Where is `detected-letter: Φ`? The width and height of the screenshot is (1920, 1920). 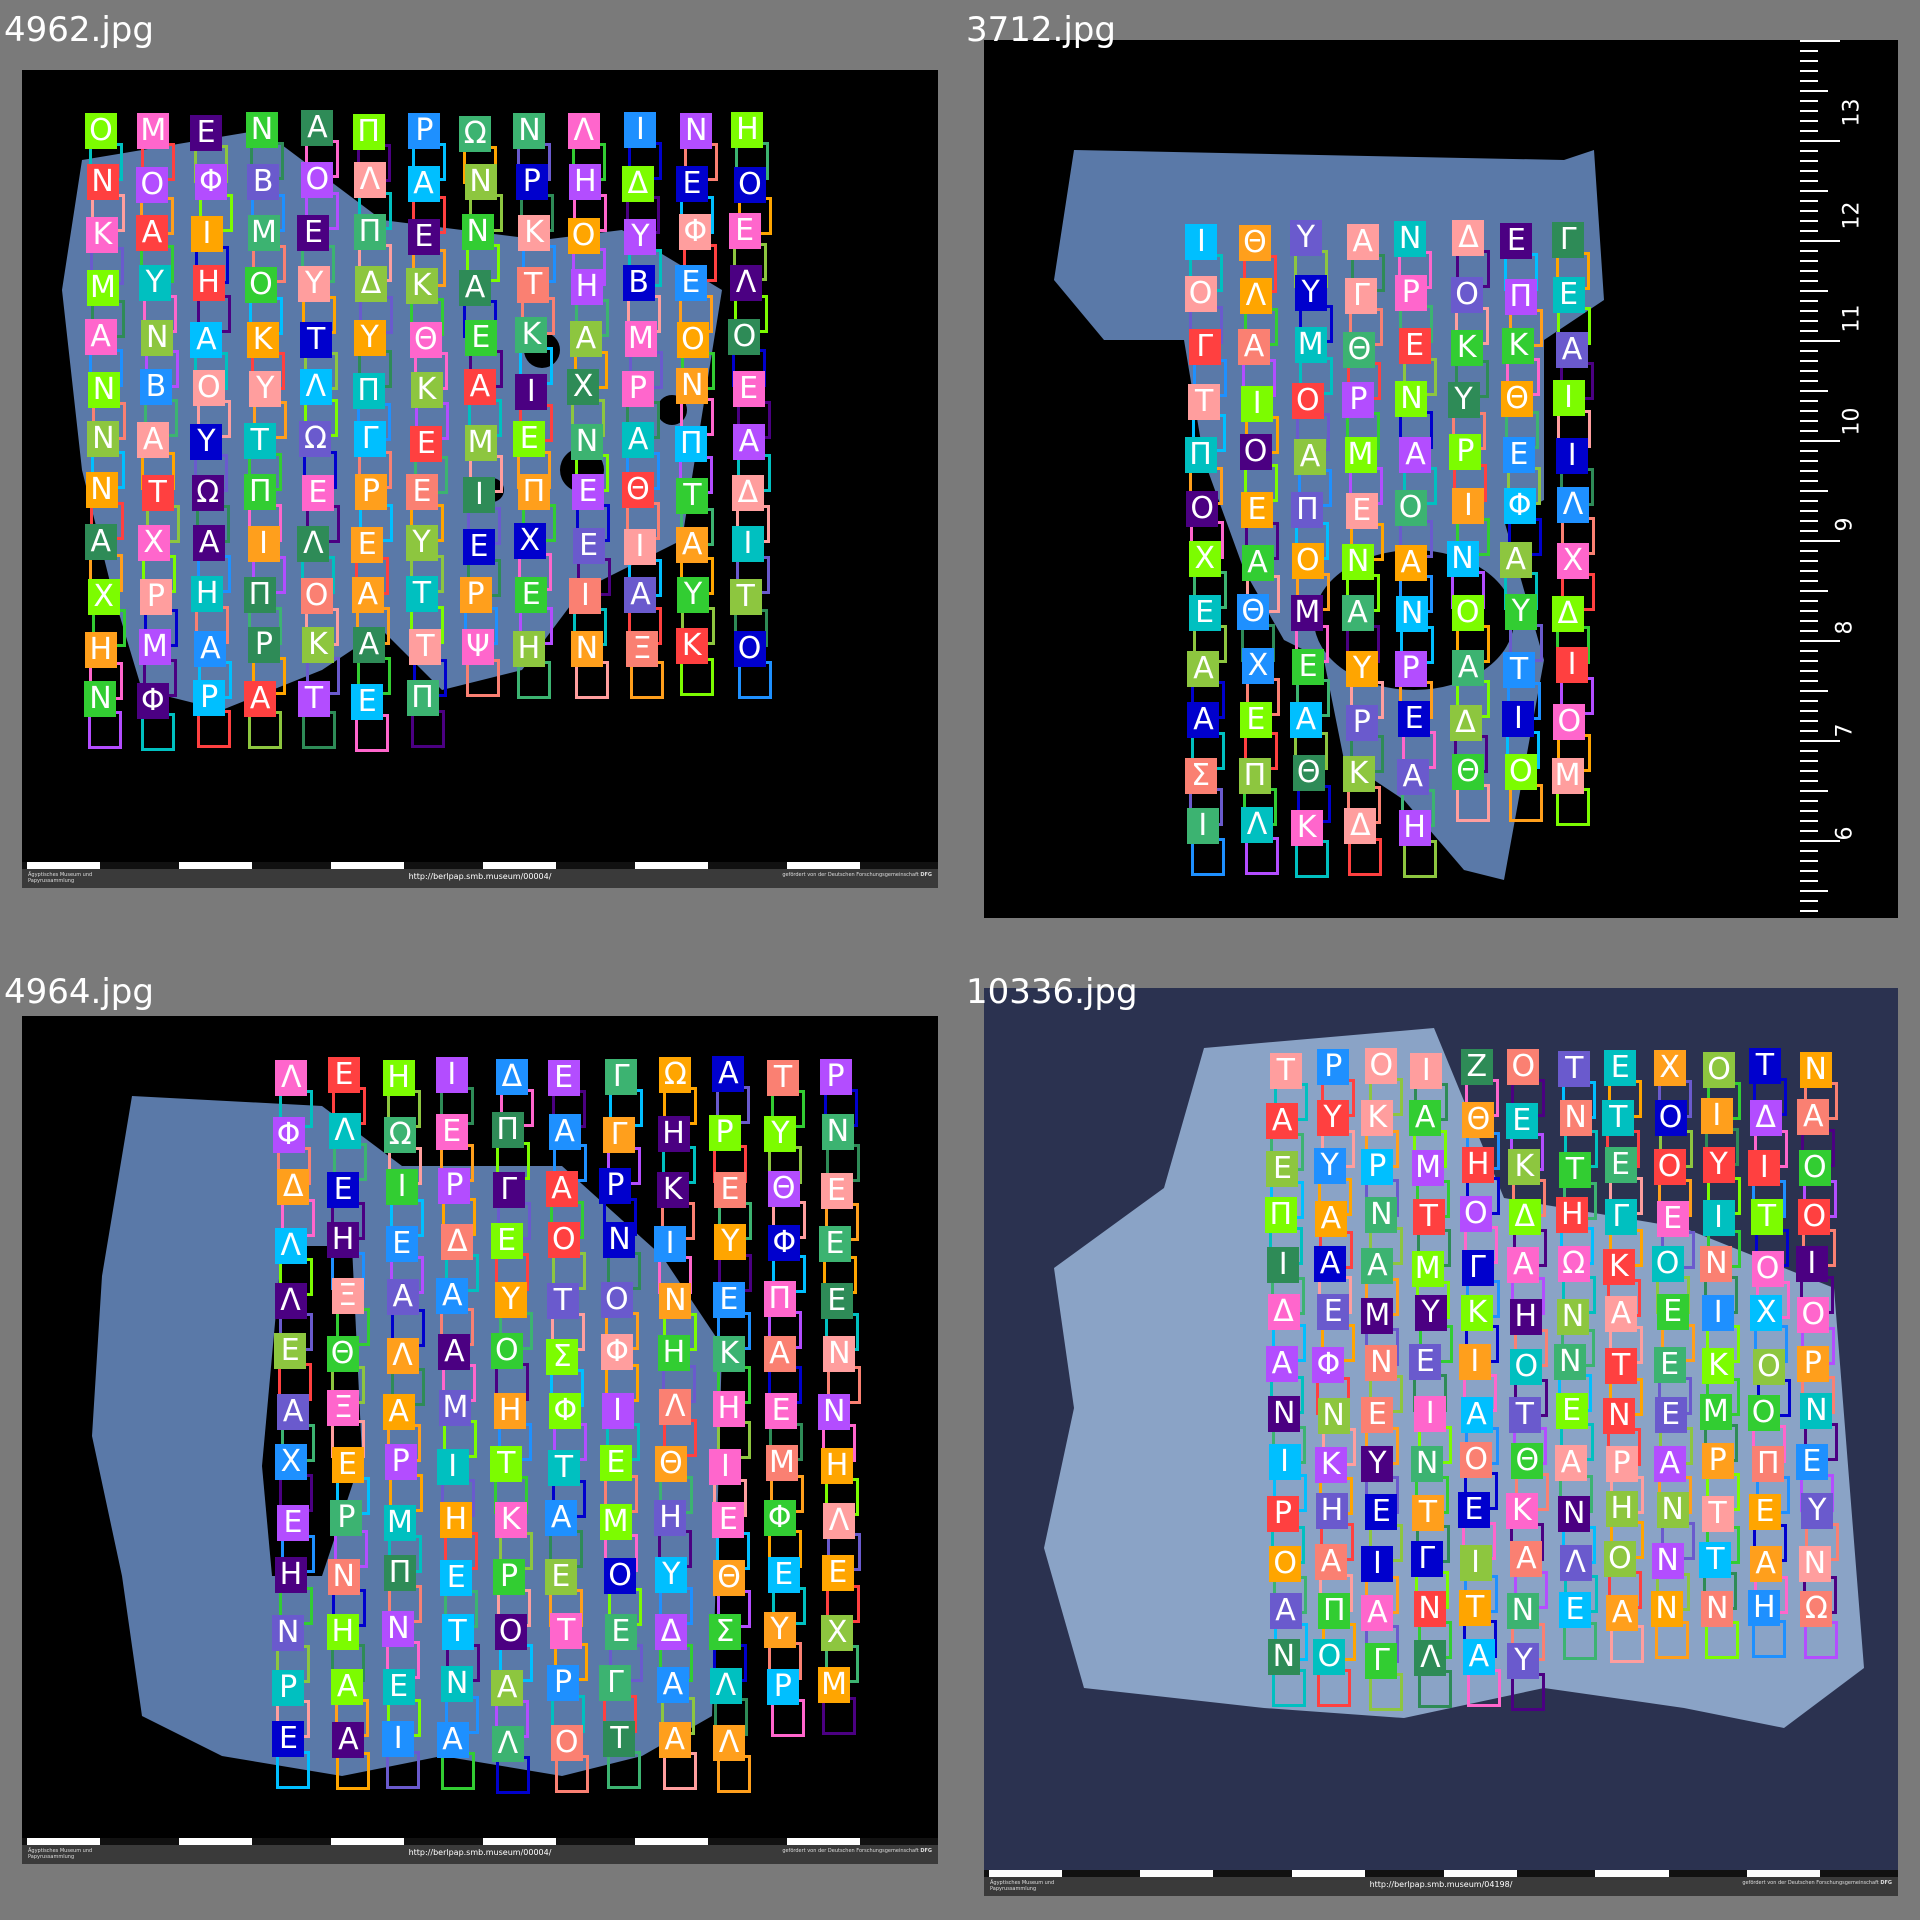 detected-letter: Φ is located at coordinates (288, 1134).